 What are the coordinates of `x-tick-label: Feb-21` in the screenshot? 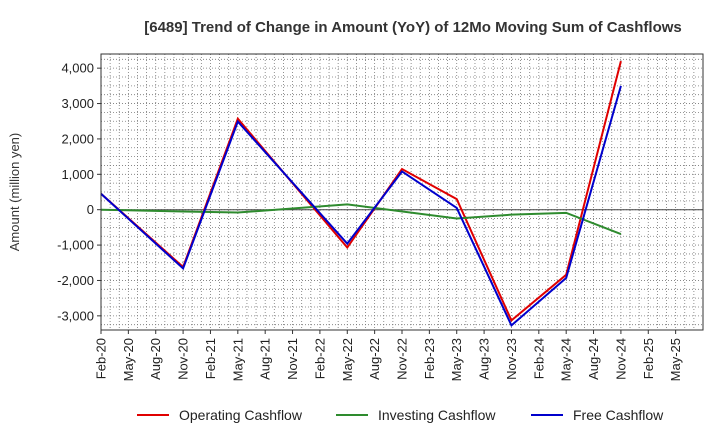 It's located at (210, 358).